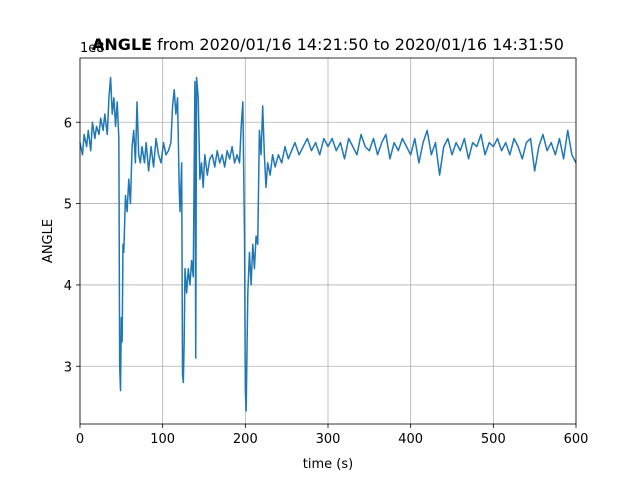  Describe the element at coordinates (68, 123) in the screenshot. I see `y-tick-label: 6` at that location.